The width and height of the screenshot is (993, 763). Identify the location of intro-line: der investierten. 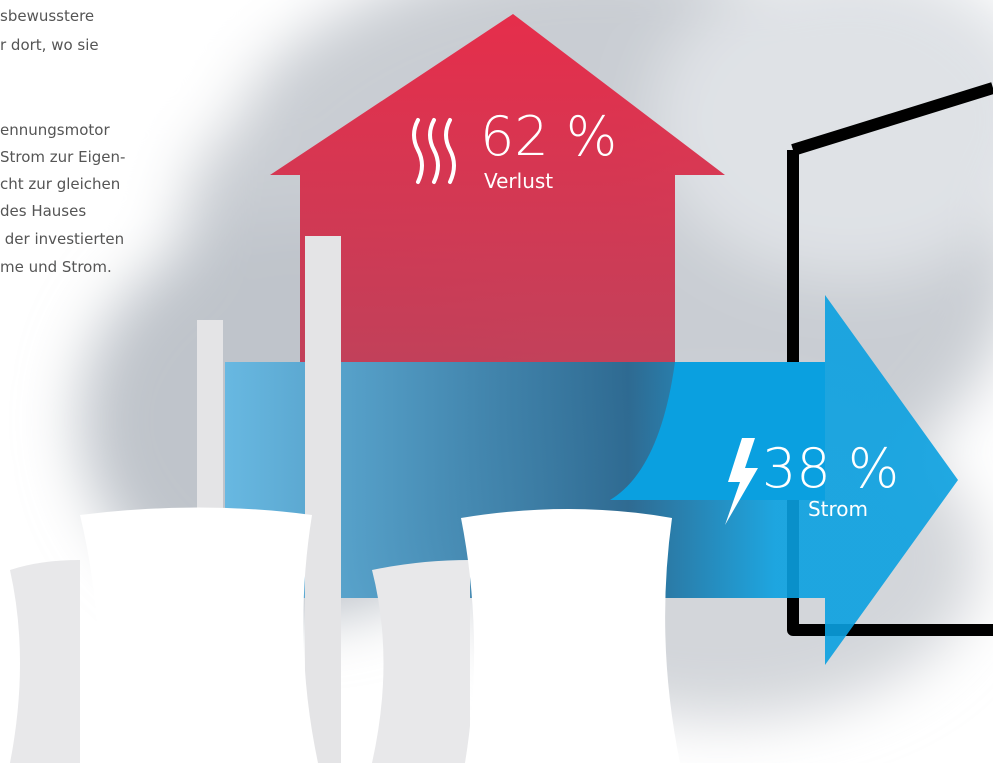
(62, 239).